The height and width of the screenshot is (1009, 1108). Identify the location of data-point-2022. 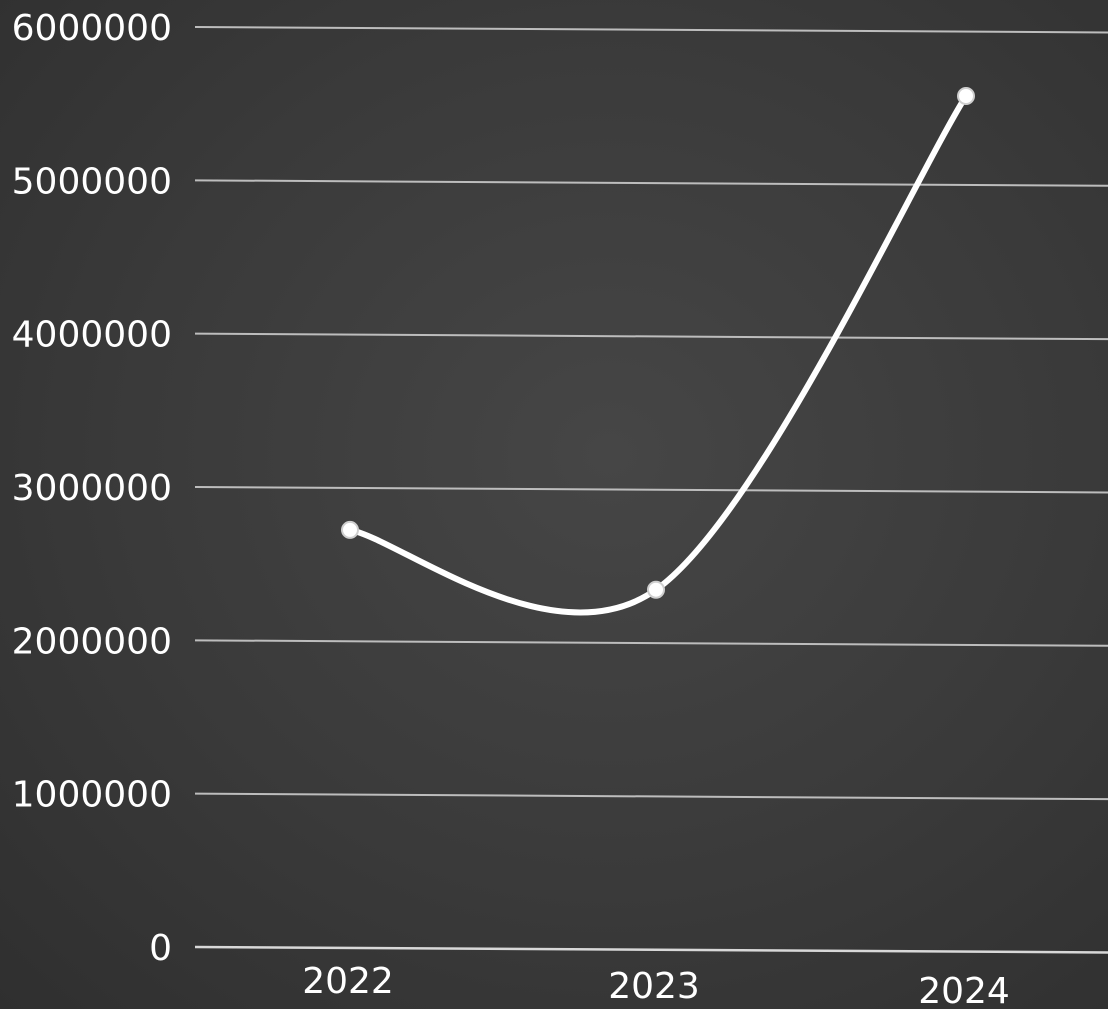
(350, 529).